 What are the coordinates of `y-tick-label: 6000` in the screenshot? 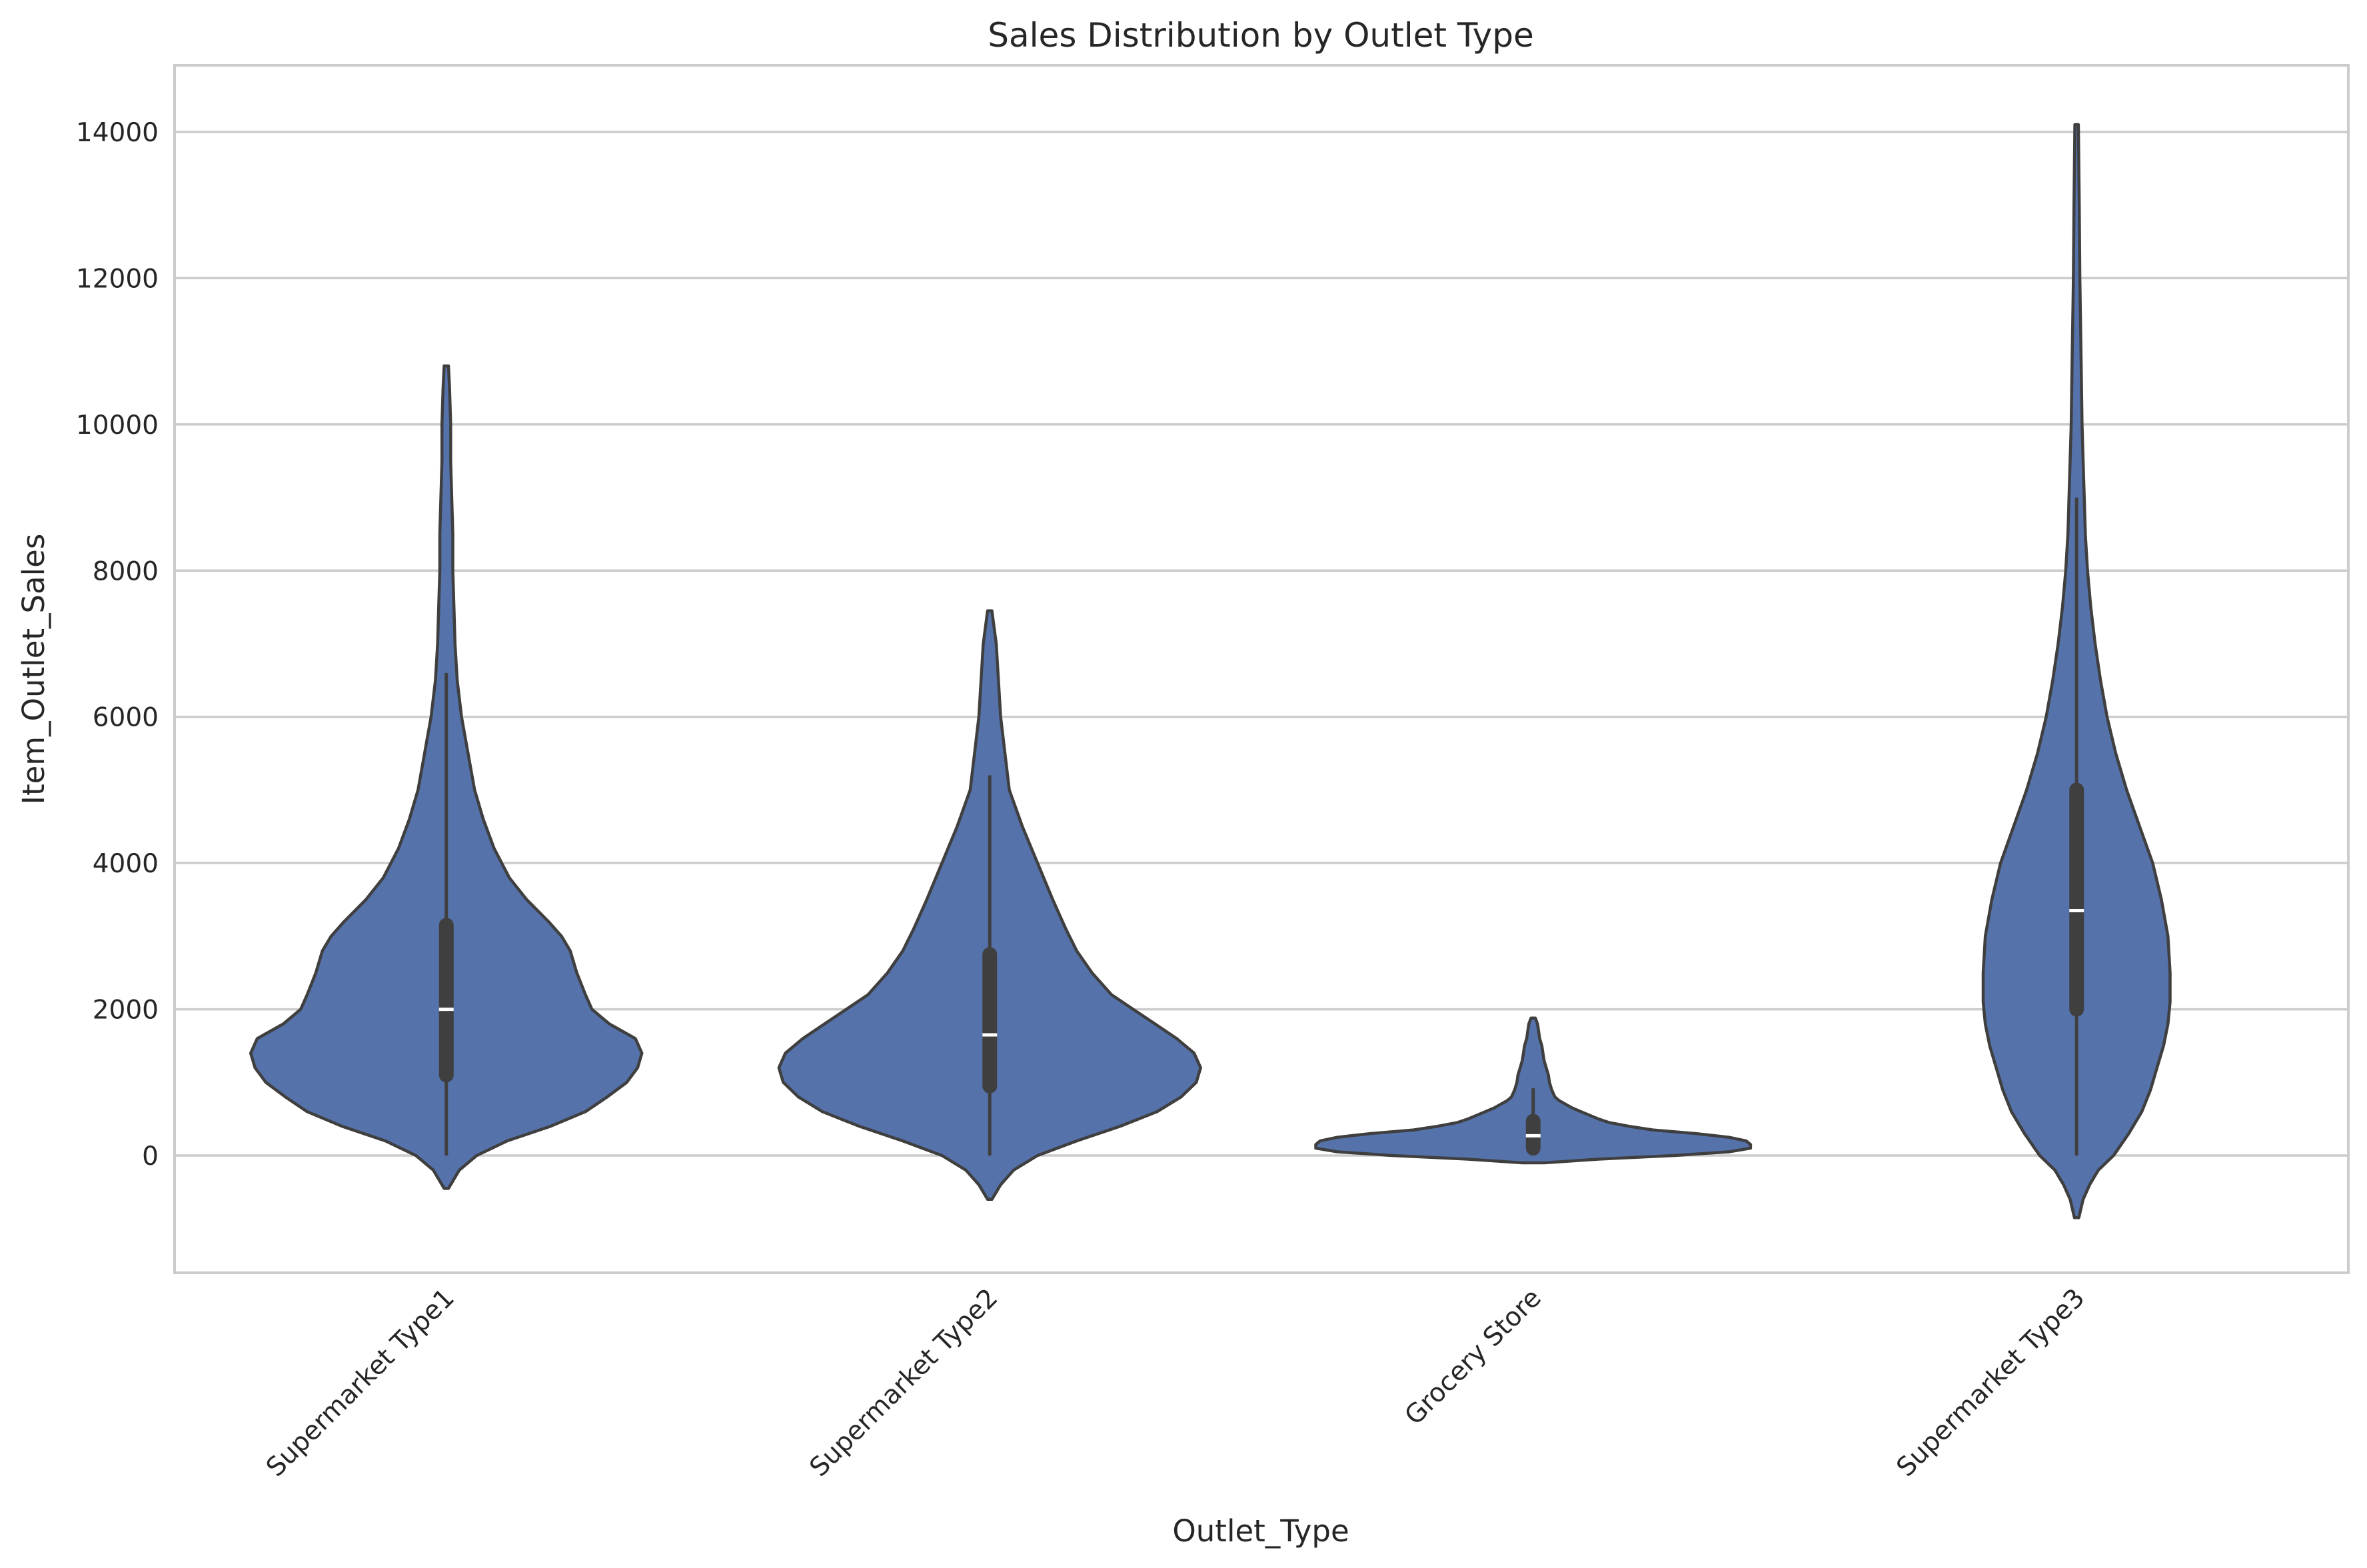 It's located at (126, 718).